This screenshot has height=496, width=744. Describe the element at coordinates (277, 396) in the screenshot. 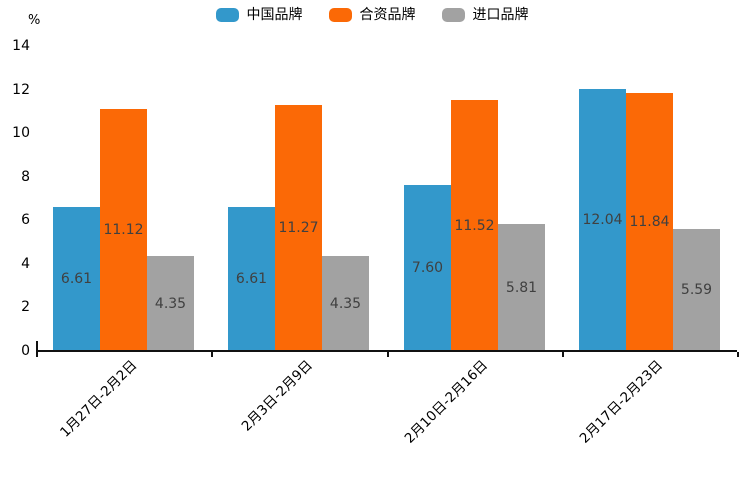

I see `x-category-label: 2月3日-2月9日` at that location.